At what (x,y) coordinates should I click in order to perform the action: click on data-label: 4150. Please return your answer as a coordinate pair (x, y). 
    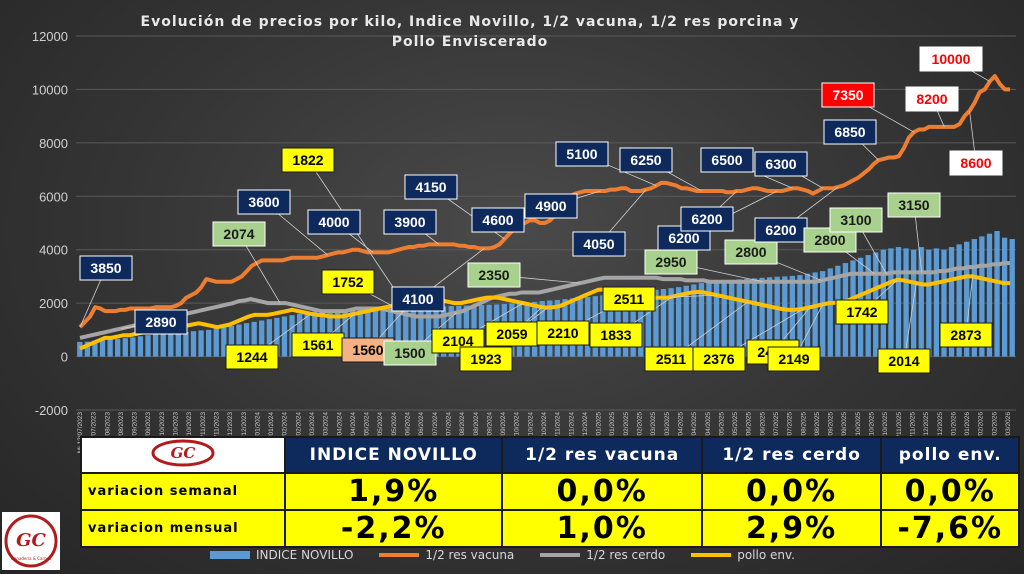
    Looking at the image, I should click on (430, 187).